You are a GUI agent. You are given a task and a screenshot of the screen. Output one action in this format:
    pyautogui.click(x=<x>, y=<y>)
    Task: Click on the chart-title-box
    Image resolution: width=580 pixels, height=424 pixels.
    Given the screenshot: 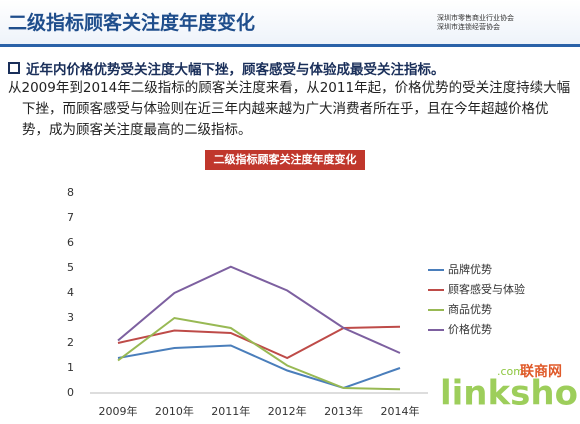 What is the action you would take?
    pyautogui.click(x=285, y=160)
    